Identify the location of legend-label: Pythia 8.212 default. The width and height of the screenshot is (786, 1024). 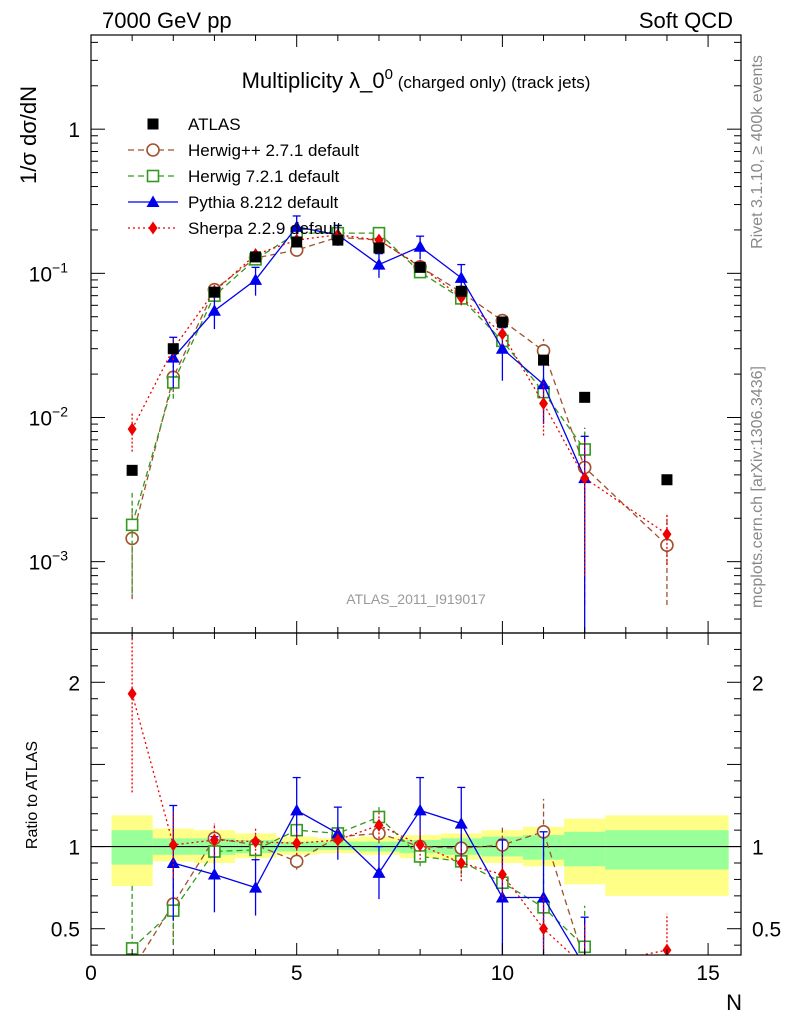
(263, 202).